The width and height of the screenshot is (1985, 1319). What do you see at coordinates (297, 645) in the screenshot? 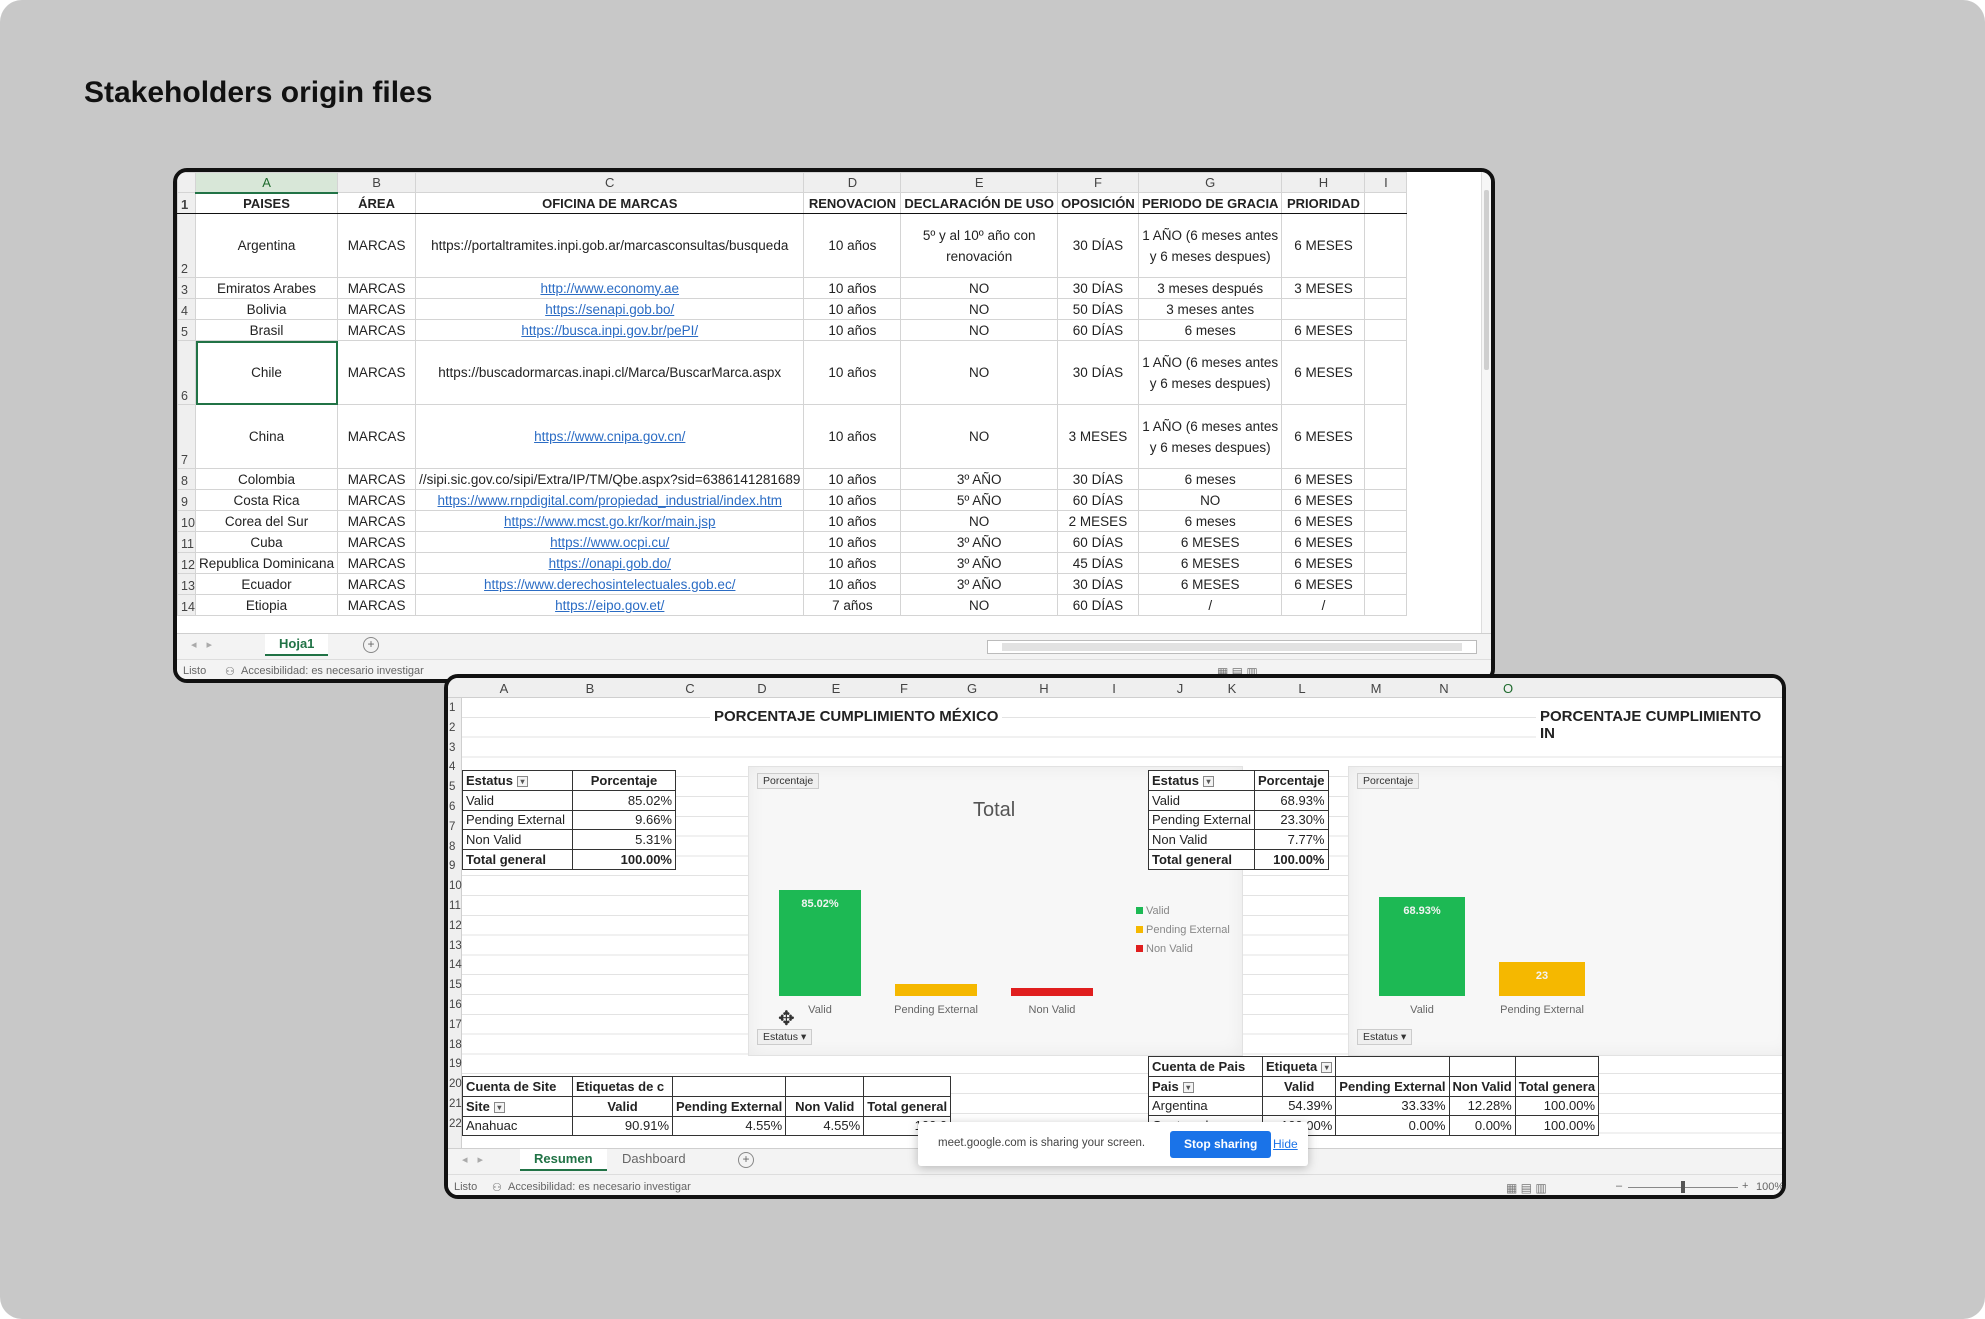
I see `tab-hoja1: Hoja1` at bounding box center [297, 645].